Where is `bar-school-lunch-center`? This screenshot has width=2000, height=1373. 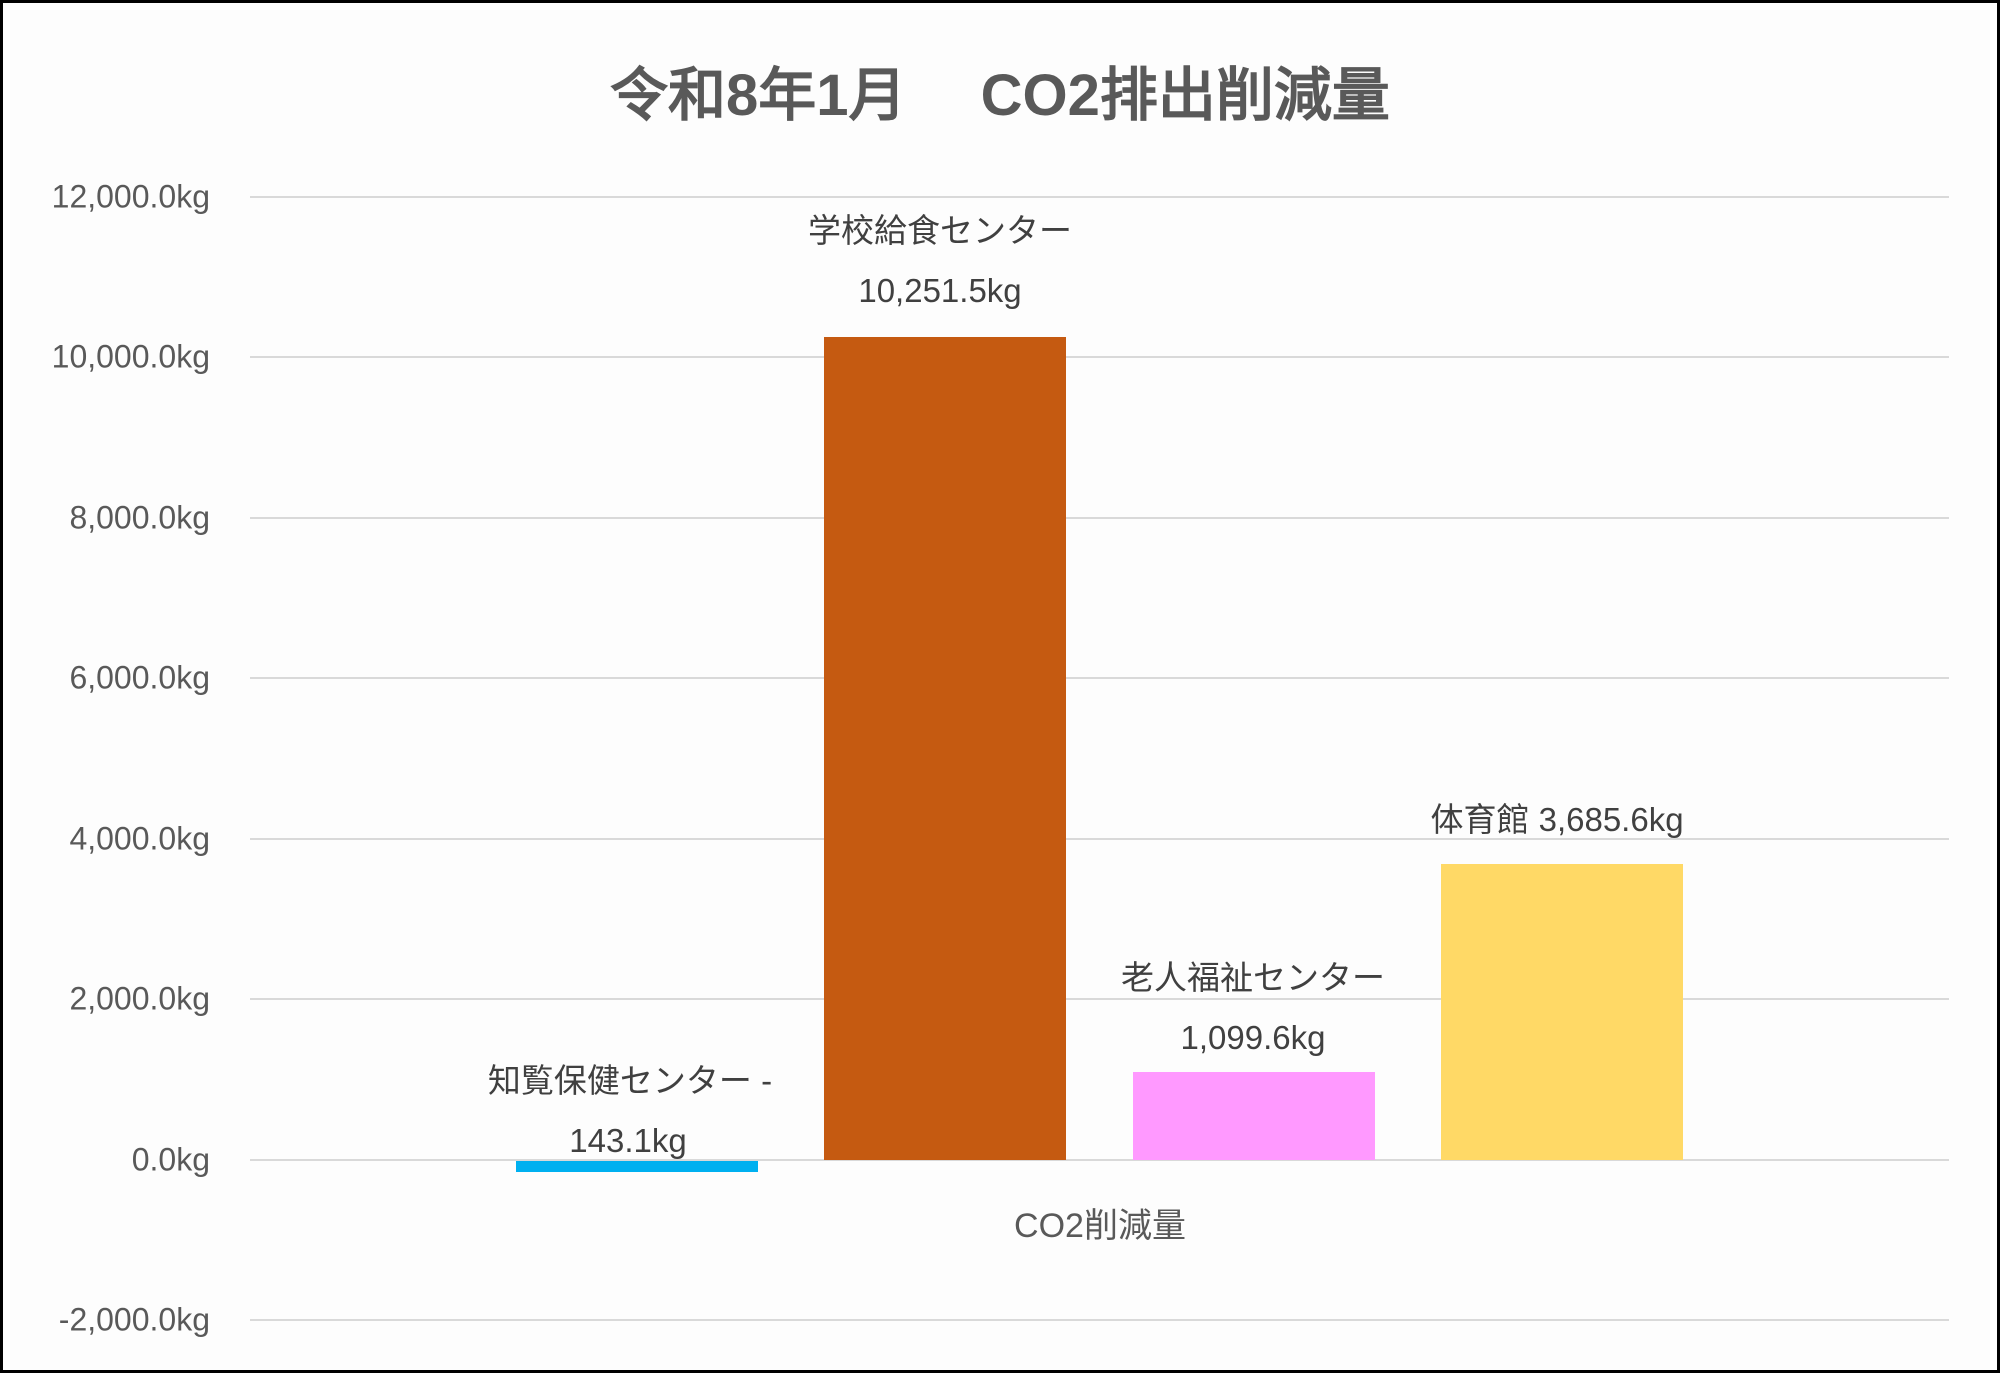
bar-school-lunch-center is located at coordinates (945, 748).